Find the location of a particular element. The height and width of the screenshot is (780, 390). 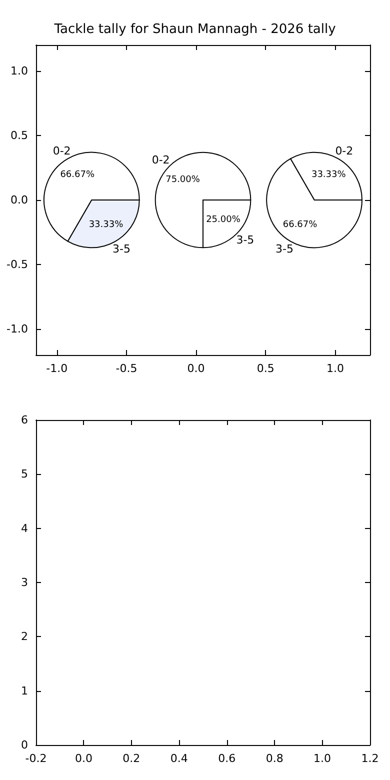

y-tick-label: 1 is located at coordinates (24, 691).